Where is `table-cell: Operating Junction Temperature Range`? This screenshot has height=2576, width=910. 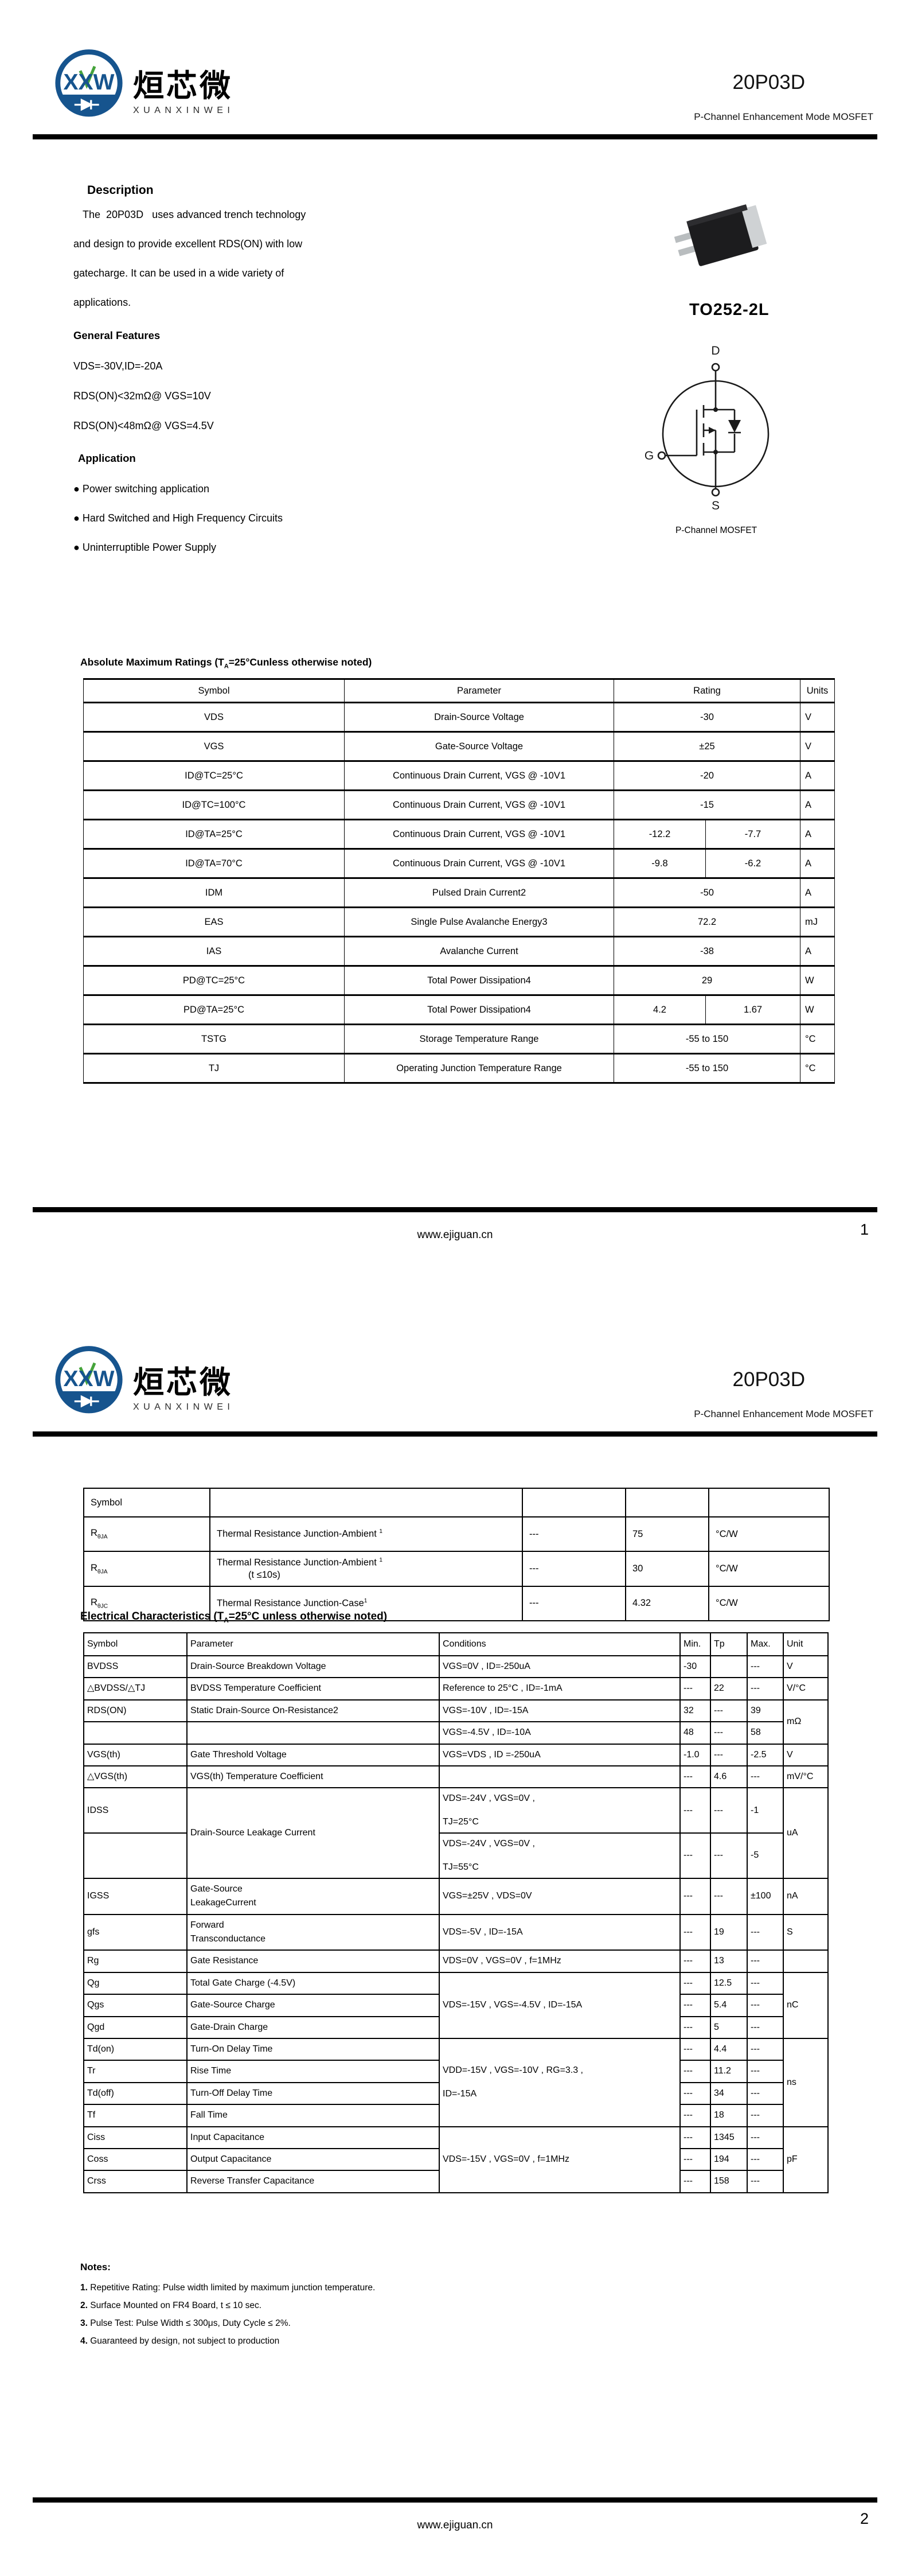 table-cell: Operating Junction Temperature Range is located at coordinates (479, 1068).